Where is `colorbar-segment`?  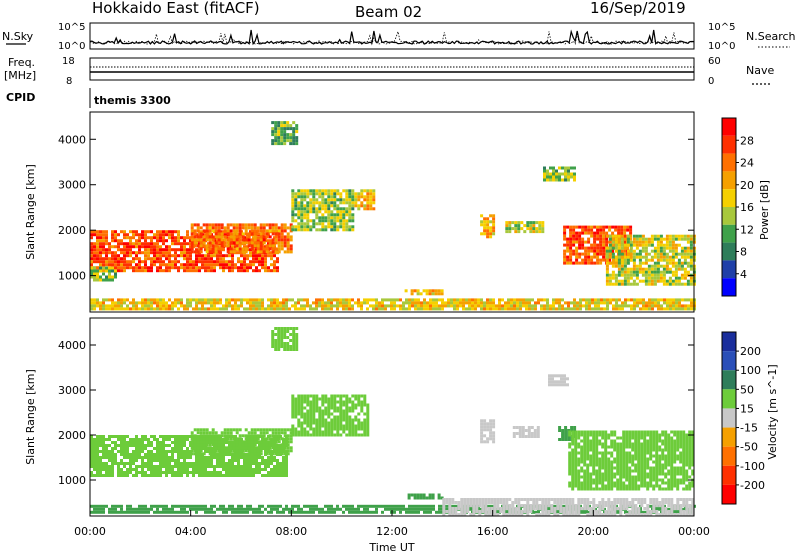
colorbar-segment is located at coordinates (729, 198).